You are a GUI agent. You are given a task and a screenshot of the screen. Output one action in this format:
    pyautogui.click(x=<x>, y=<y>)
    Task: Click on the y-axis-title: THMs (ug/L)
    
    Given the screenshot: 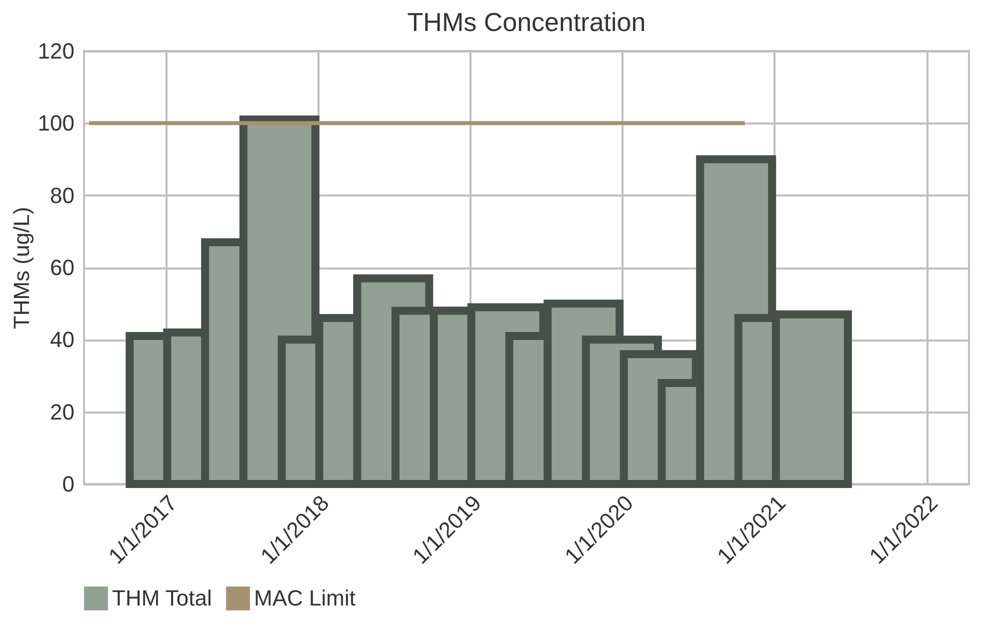 What is the action you would take?
    pyautogui.click(x=21, y=268)
    